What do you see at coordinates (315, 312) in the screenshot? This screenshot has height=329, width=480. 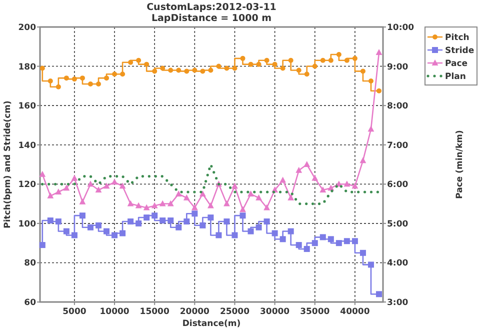 I see `x-tick-label: 35000` at bounding box center [315, 312].